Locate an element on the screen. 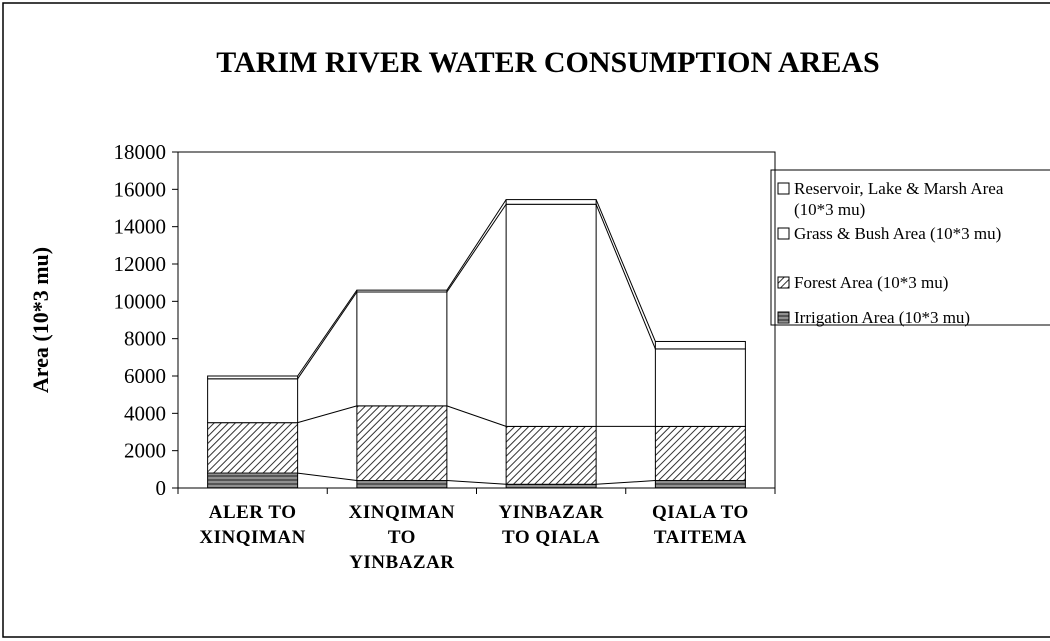  y-tick-label: 8000 is located at coordinates (145, 339).